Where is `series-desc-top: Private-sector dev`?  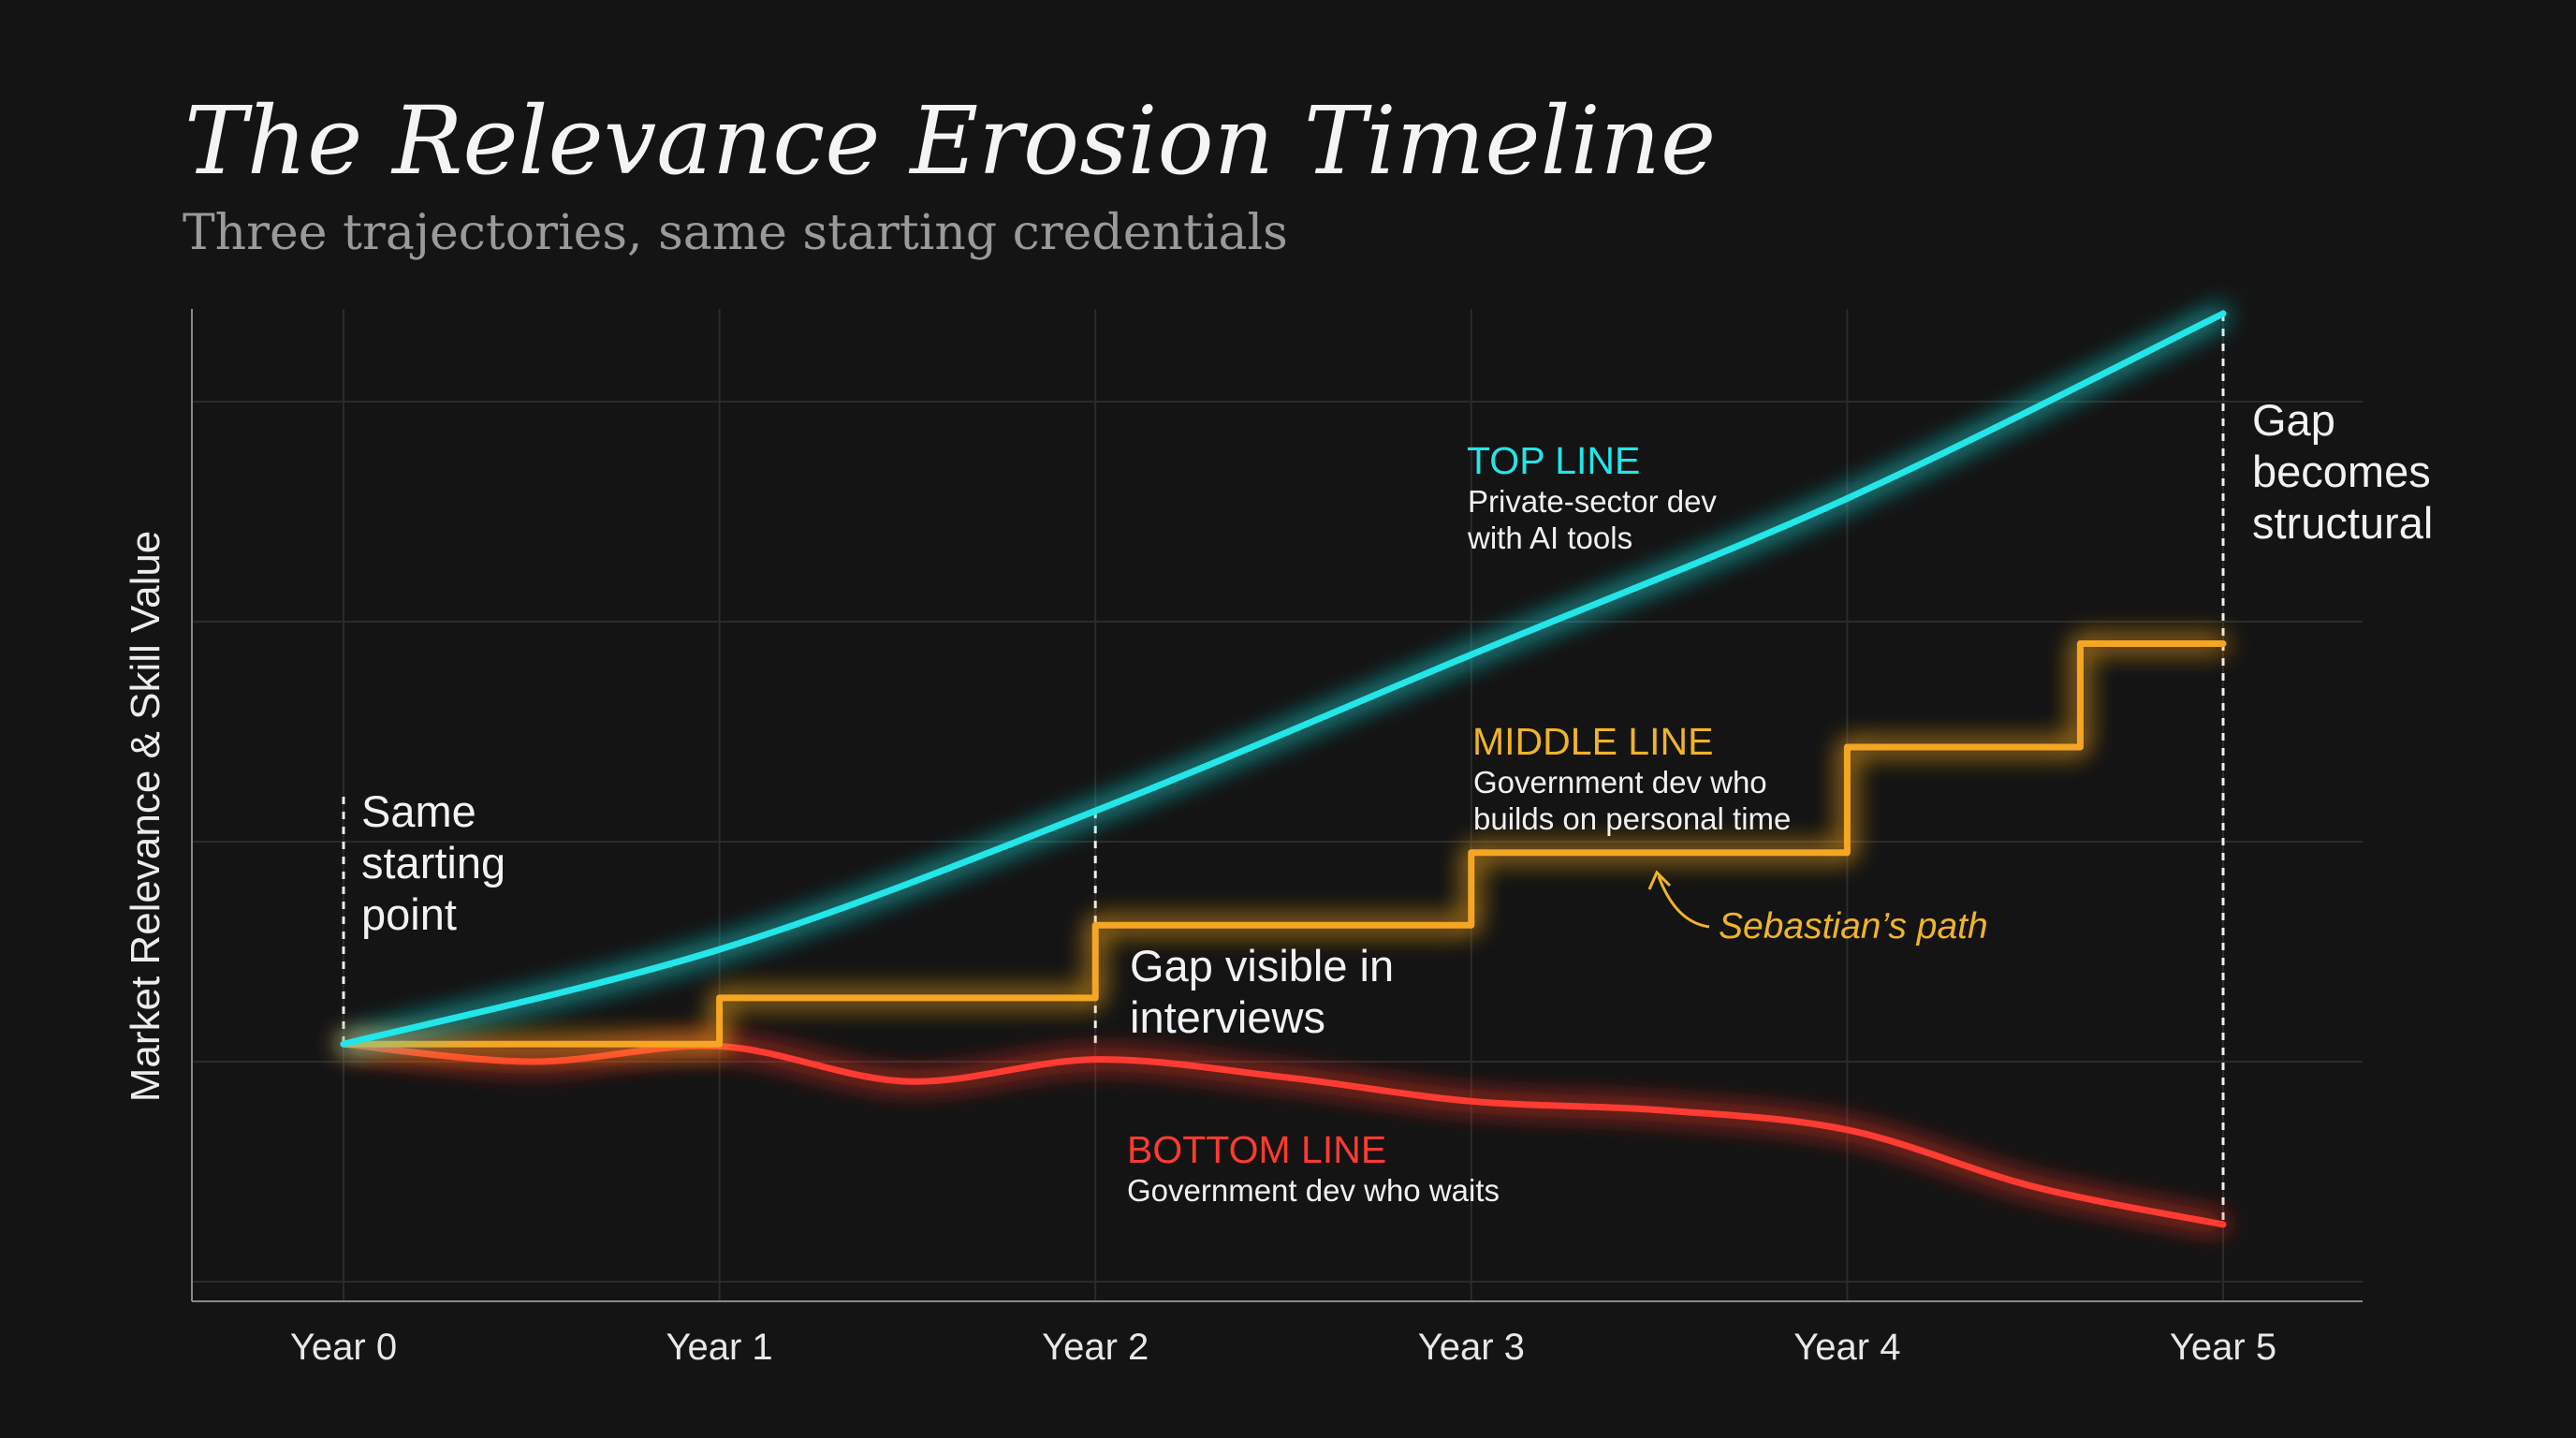 series-desc-top: Private-sector dev is located at coordinates (1592, 501).